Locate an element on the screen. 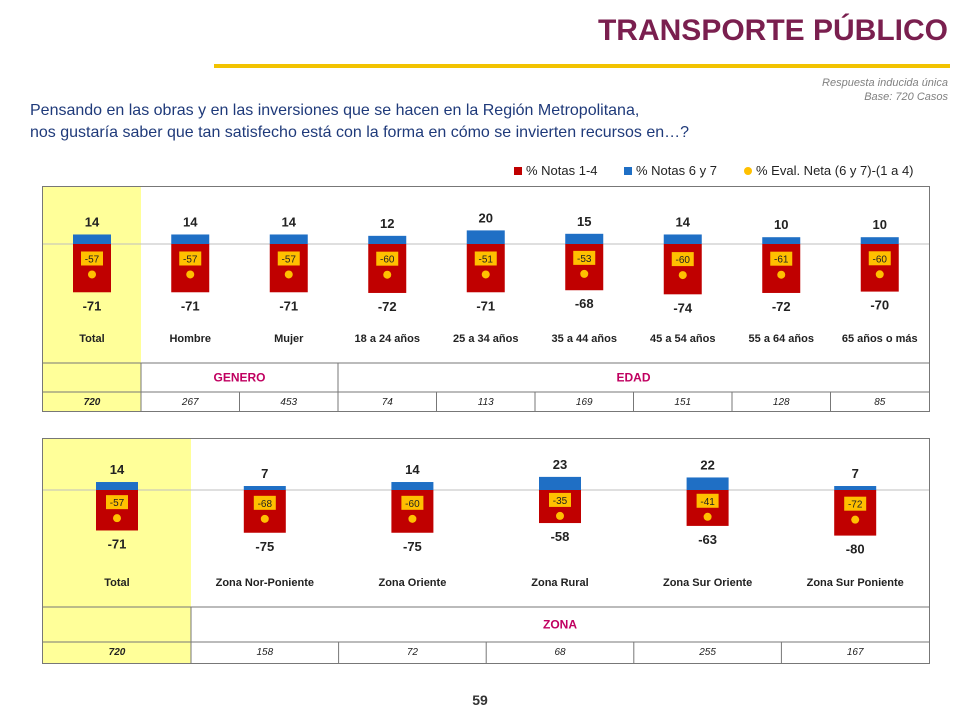  base-count-label: 85 is located at coordinates (880, 402).